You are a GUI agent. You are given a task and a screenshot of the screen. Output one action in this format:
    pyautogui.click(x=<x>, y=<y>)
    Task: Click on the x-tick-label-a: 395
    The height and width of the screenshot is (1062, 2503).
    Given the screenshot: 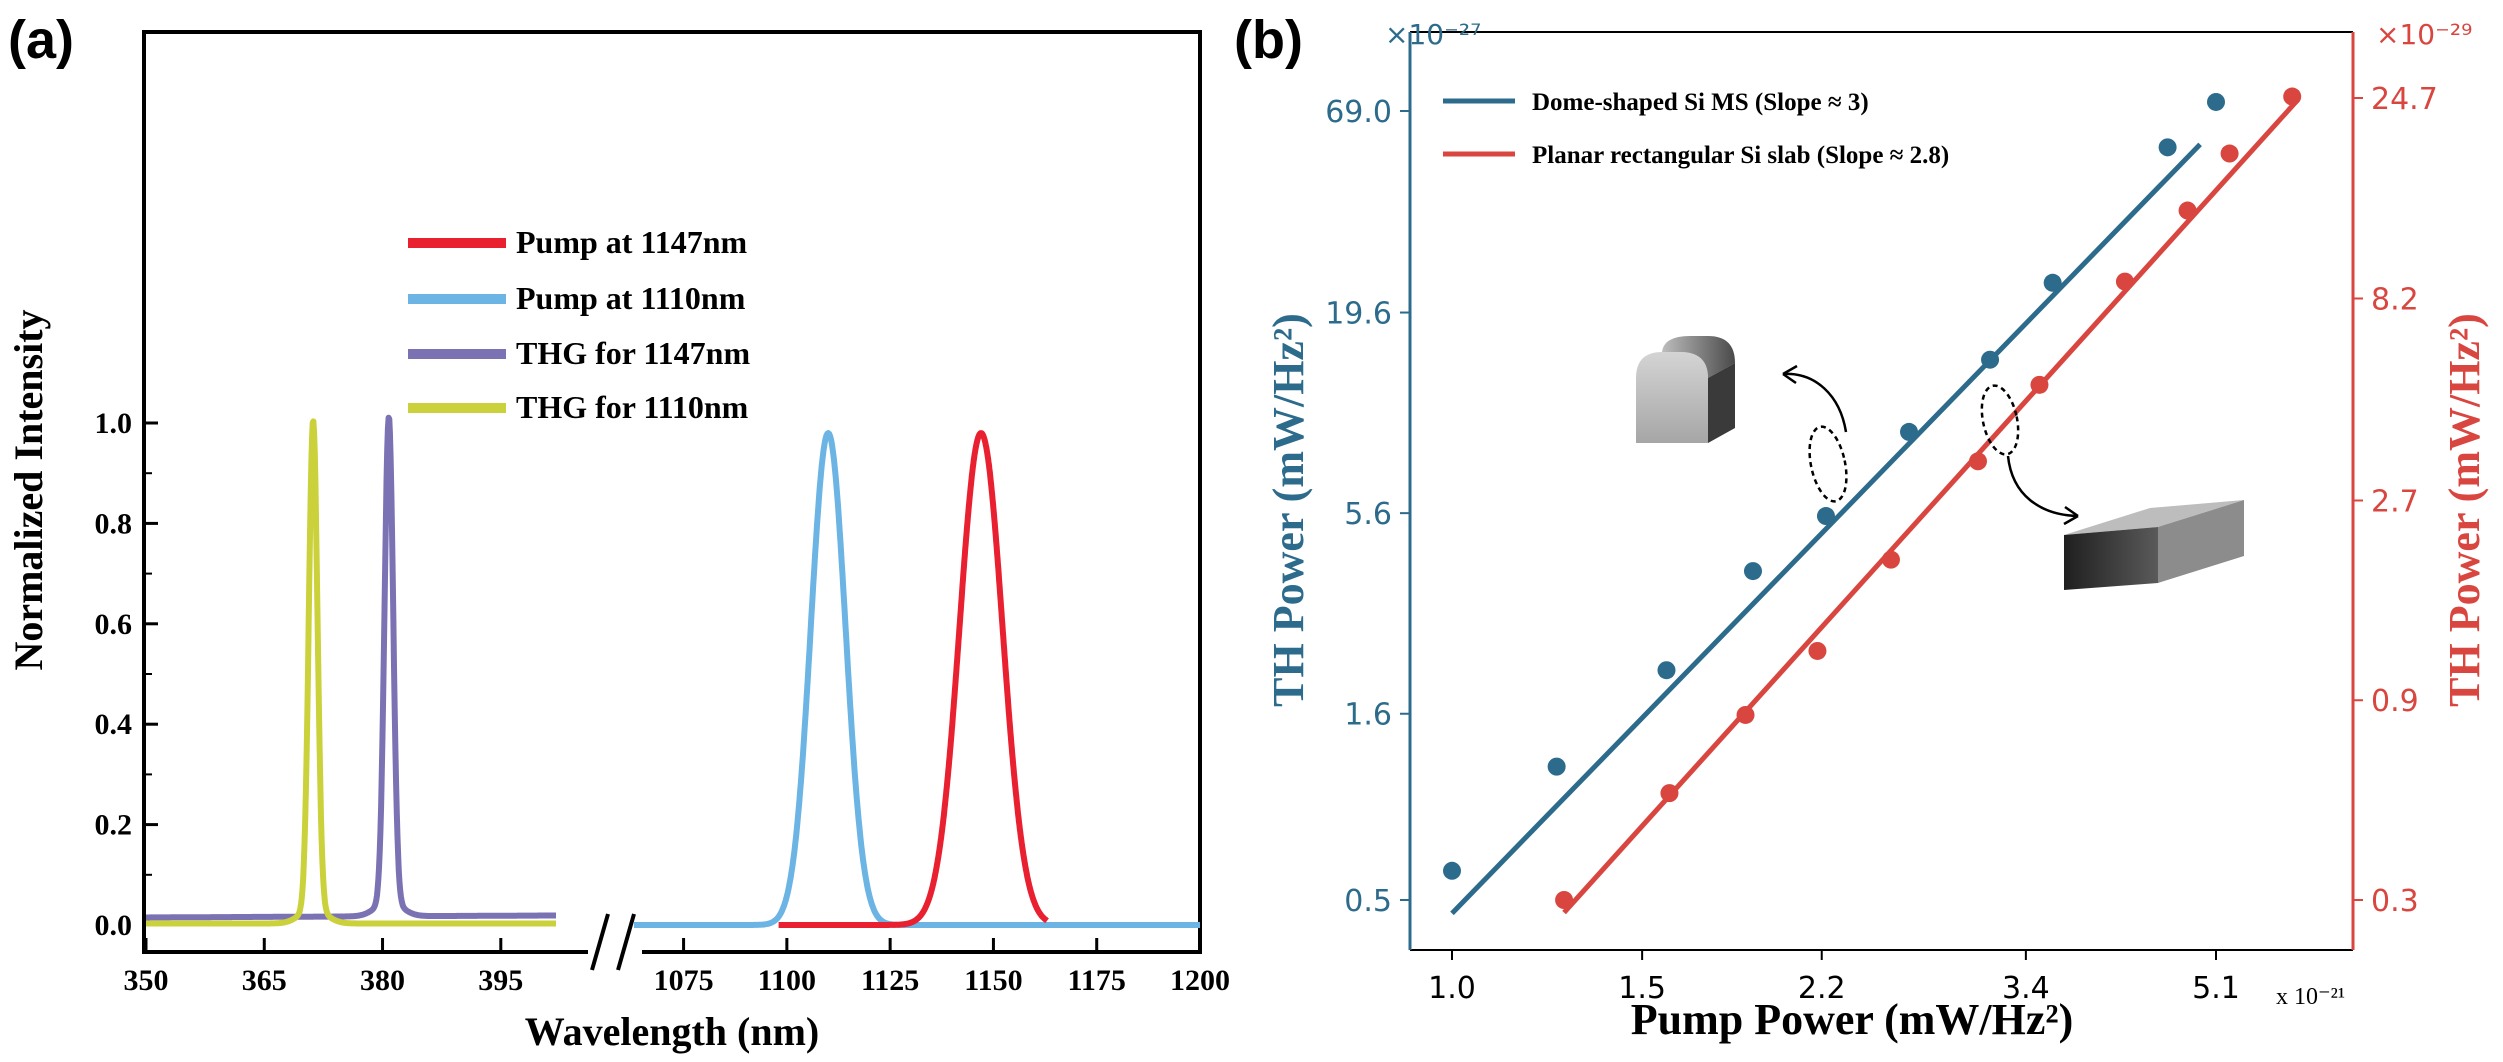 What is the action you would take?
    pyautogui.click(x=500, y=980)
    